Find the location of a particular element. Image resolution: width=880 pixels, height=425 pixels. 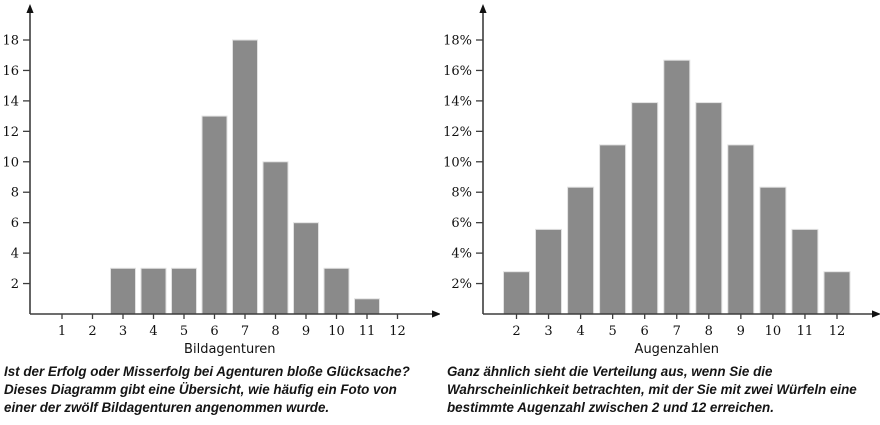

y-tick-label: 10% is located at coordinates (457, 162).